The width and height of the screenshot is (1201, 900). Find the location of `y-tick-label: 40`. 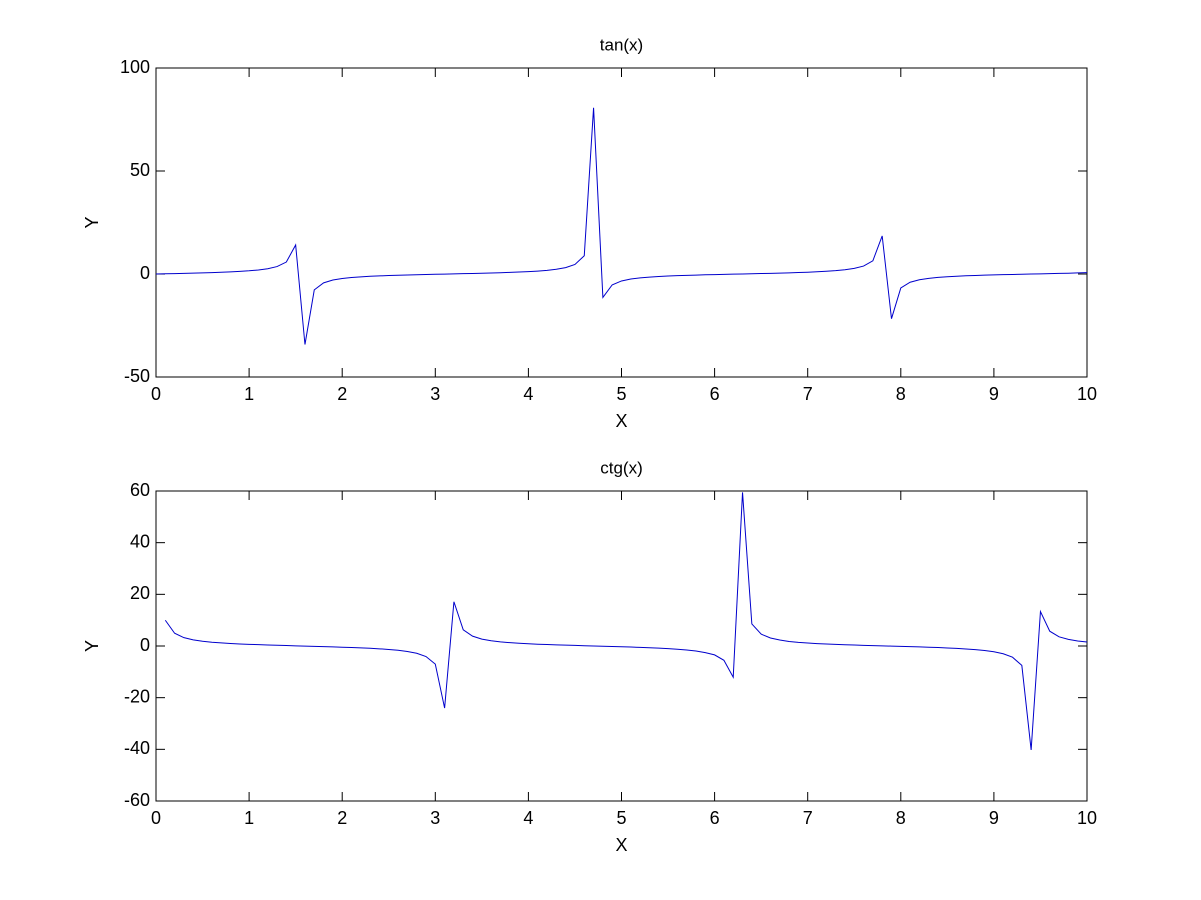

y-tick-label: 40 is located at coordinates (140, 541).